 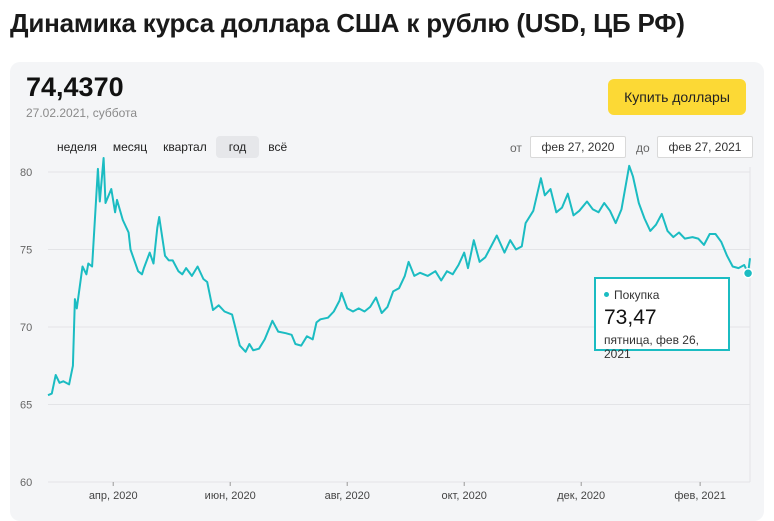 I want to click on period-selector: неделя месяц квартал год всё, so click(x=173, y=147).